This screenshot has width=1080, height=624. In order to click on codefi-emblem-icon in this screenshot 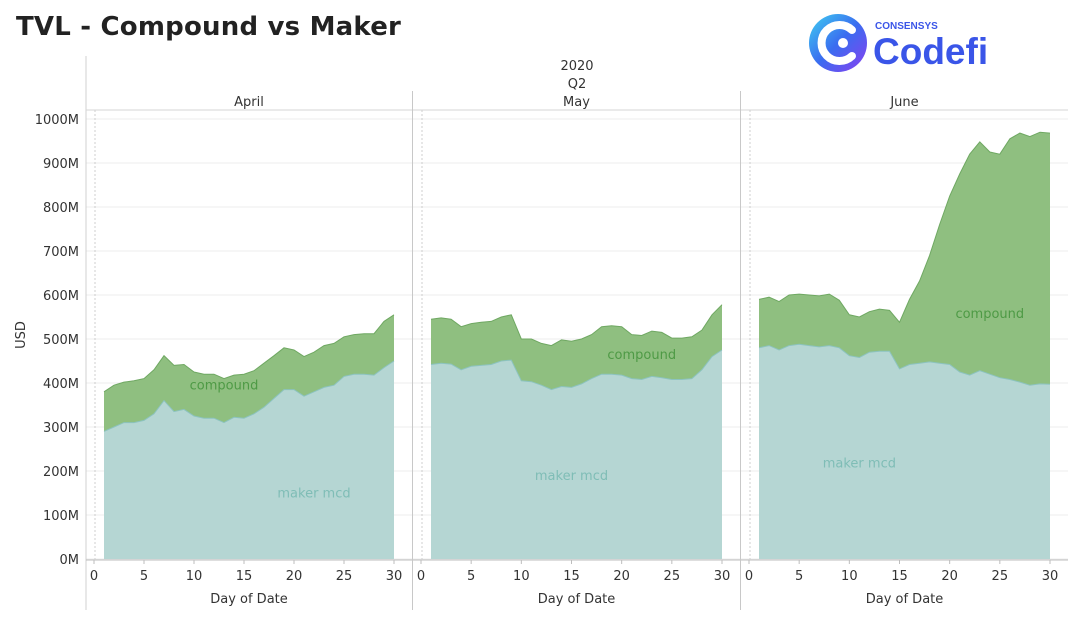, I will do `click(838, 43)`.